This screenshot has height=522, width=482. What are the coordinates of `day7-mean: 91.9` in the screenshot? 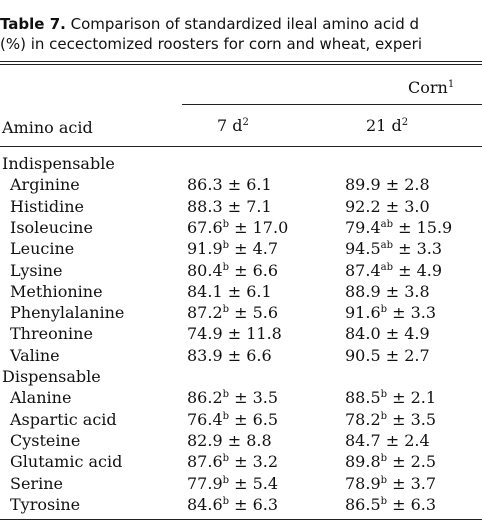 It's located at (205, 248).